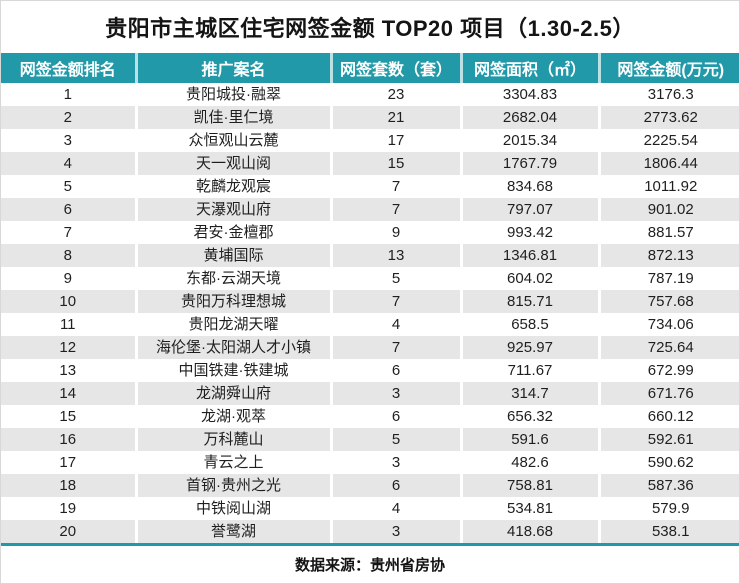 Image resolution: width=740 pixels, height=584 pixels. I want to click on table-cell: 万科麓山, so click(232, 439).